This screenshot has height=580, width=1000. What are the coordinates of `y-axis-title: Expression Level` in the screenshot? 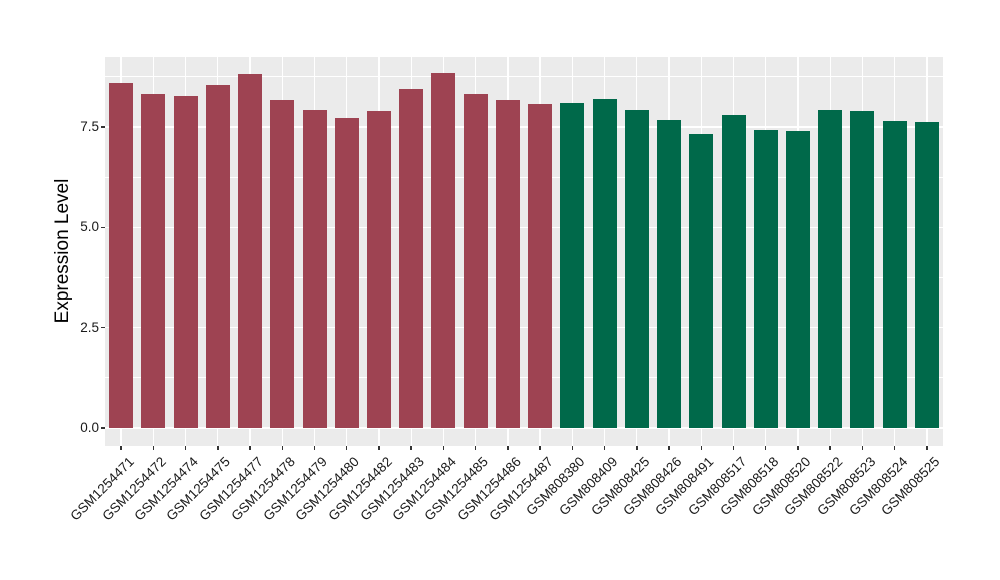 It's located at (62, 251).